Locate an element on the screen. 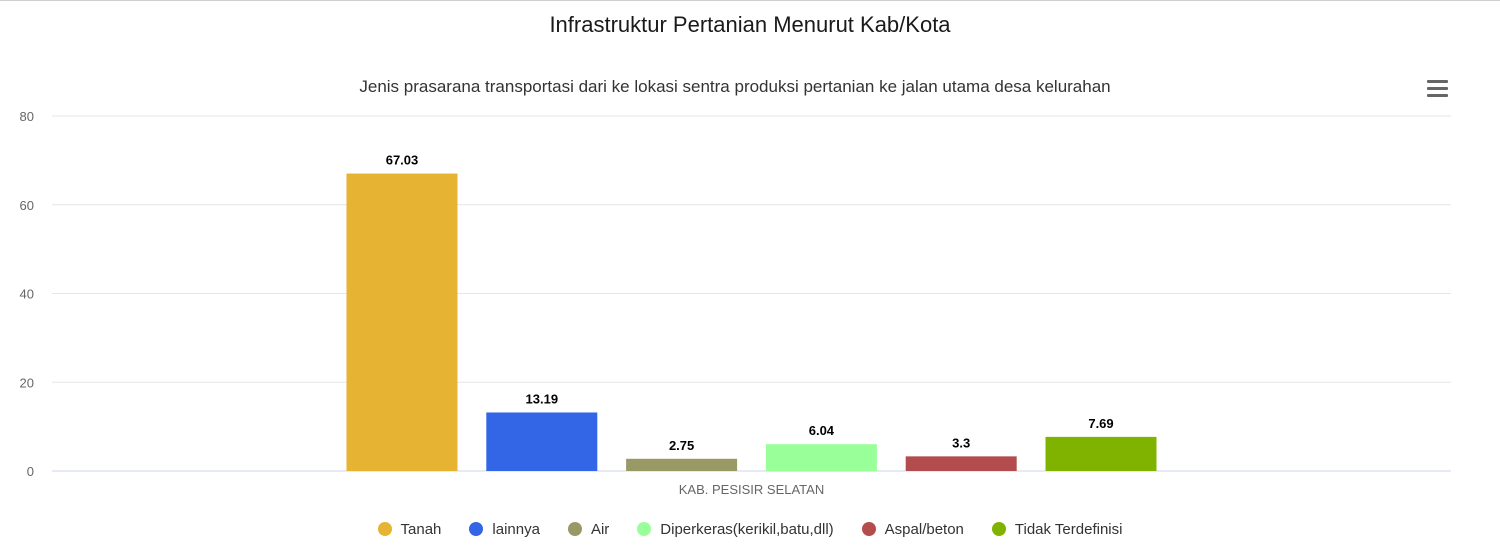 This screenshot has width=1500, height=558. bar-data-label: 13.19 is located at coordinates (542, 398).